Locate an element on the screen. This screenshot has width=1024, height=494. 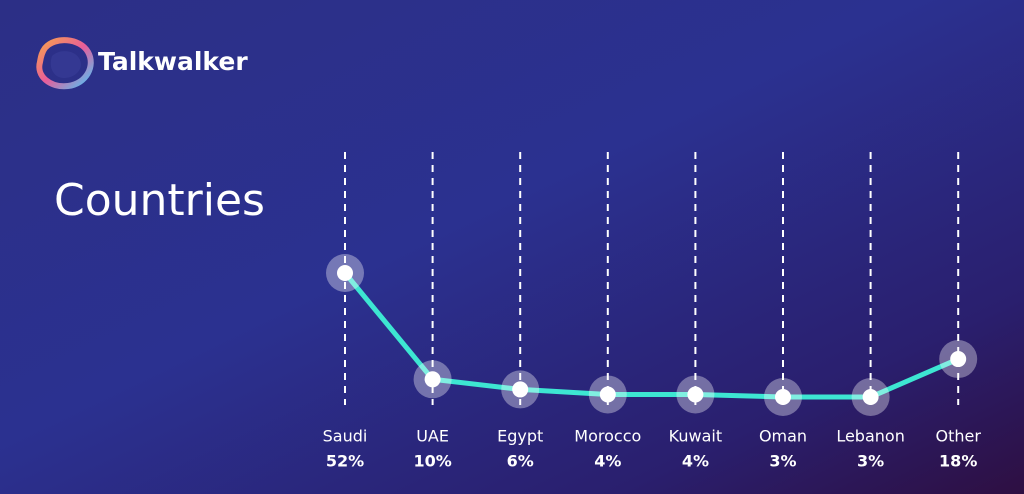
x-tick-label: Lebanon is located at coordinates (870, 436).